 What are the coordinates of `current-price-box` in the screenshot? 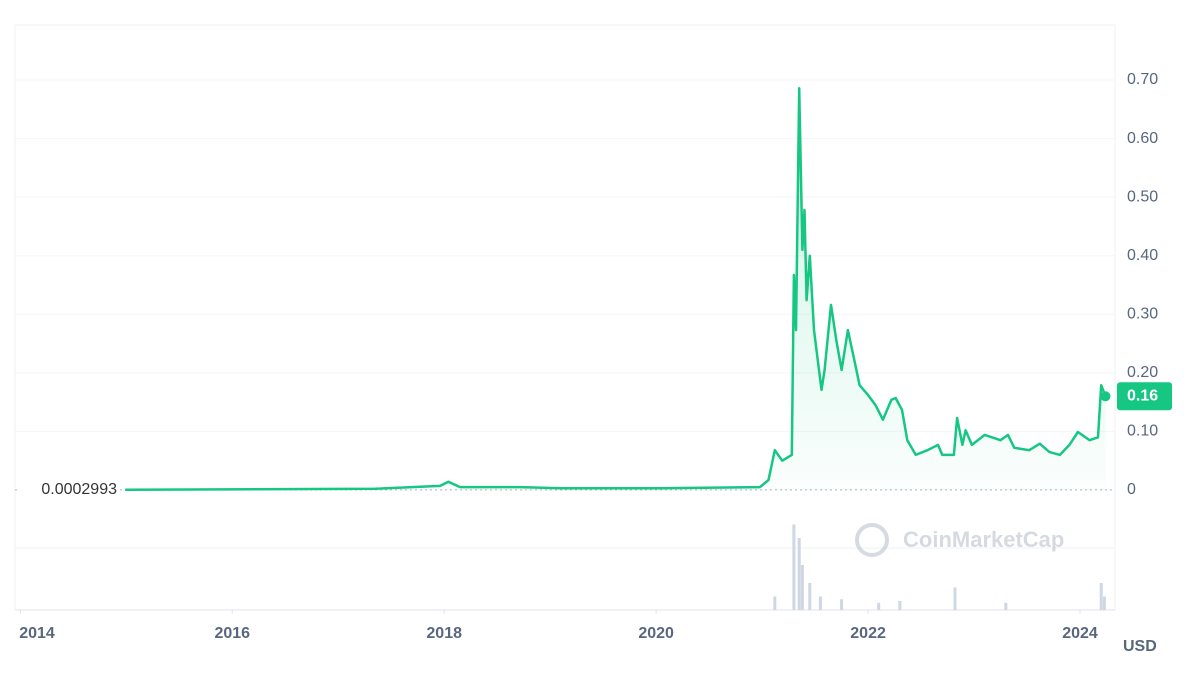 It's located at (1144, 396).